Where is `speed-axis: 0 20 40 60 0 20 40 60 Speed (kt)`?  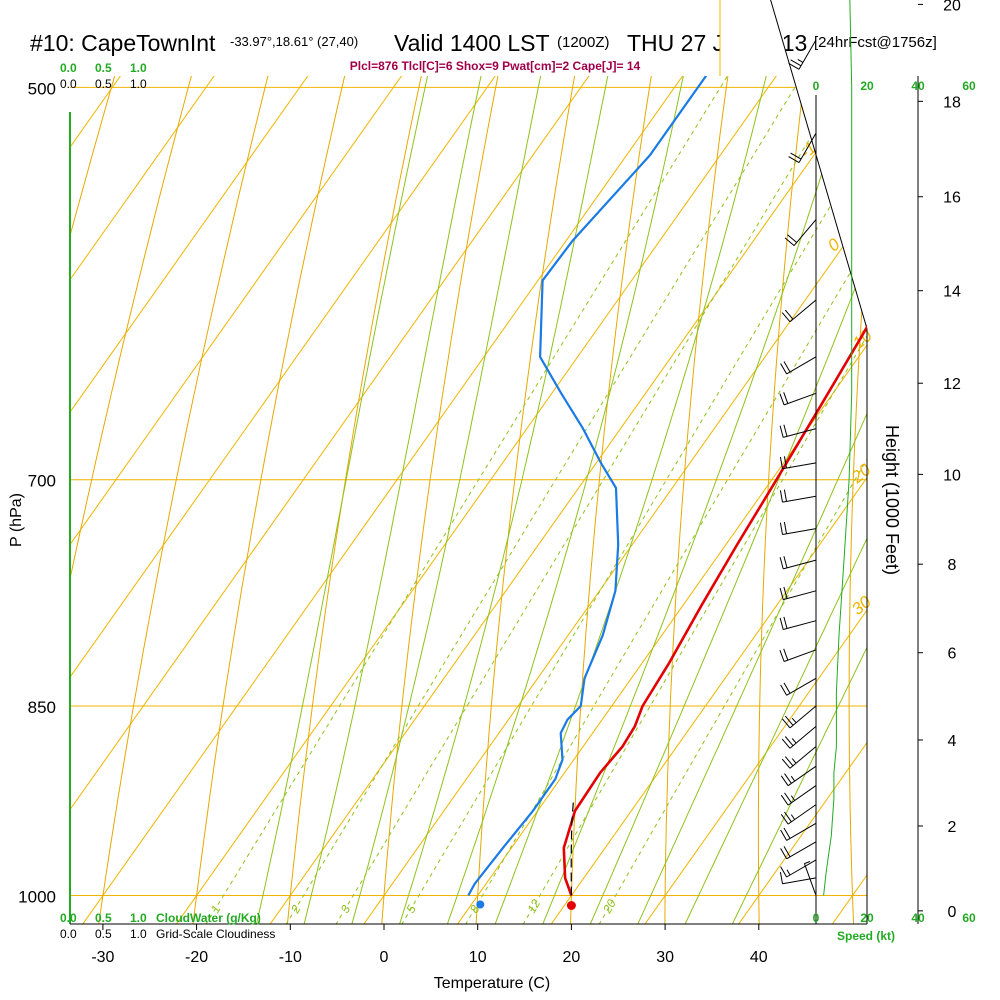 speed-axis: 0 20 40 60 0 20 40 60 Speed (kt) is located at coordinates (894, 511).